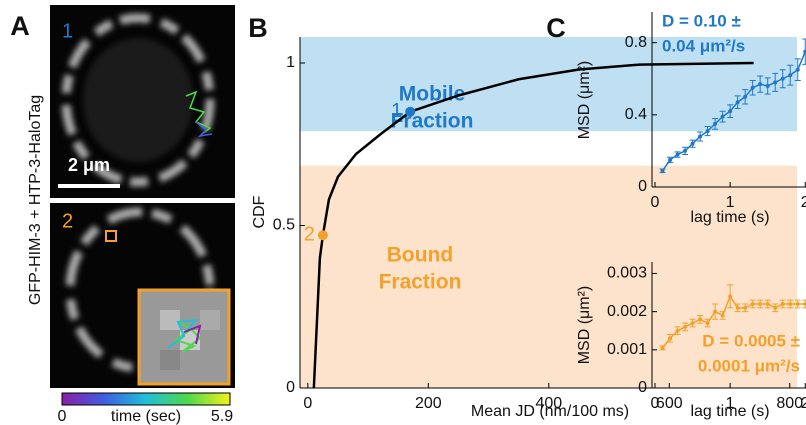  I want to click on panel-label: C, so click(556, 28).